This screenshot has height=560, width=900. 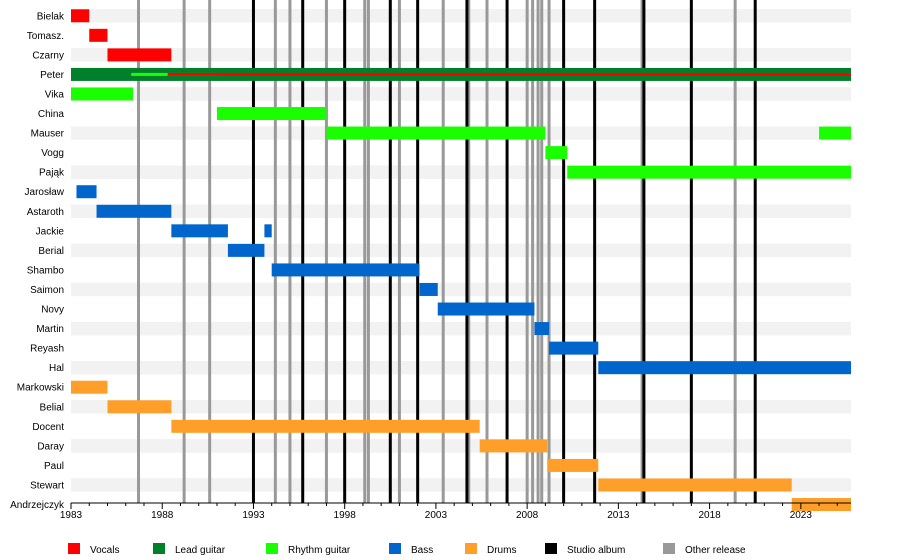 I want to click on member-label: Saimon, so click(x=47, y=290).